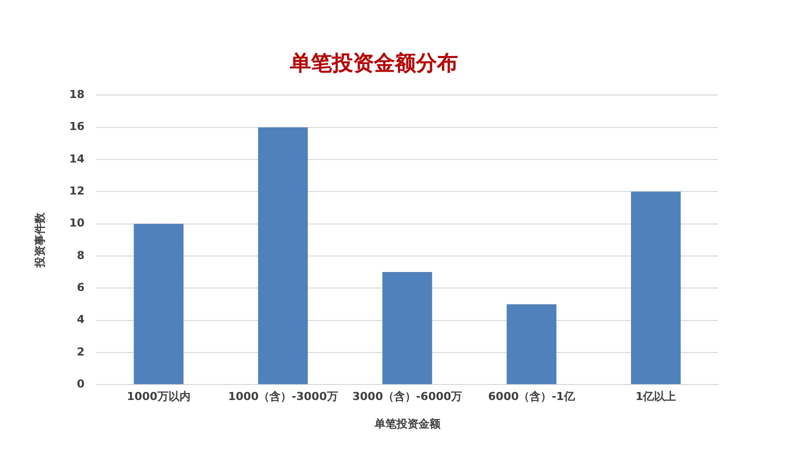 The width and height of the screenshot is (786, 465). Describe the element at coordinates (80, 255) in the screenshot. I see `y-tick-label: 8` at that location.